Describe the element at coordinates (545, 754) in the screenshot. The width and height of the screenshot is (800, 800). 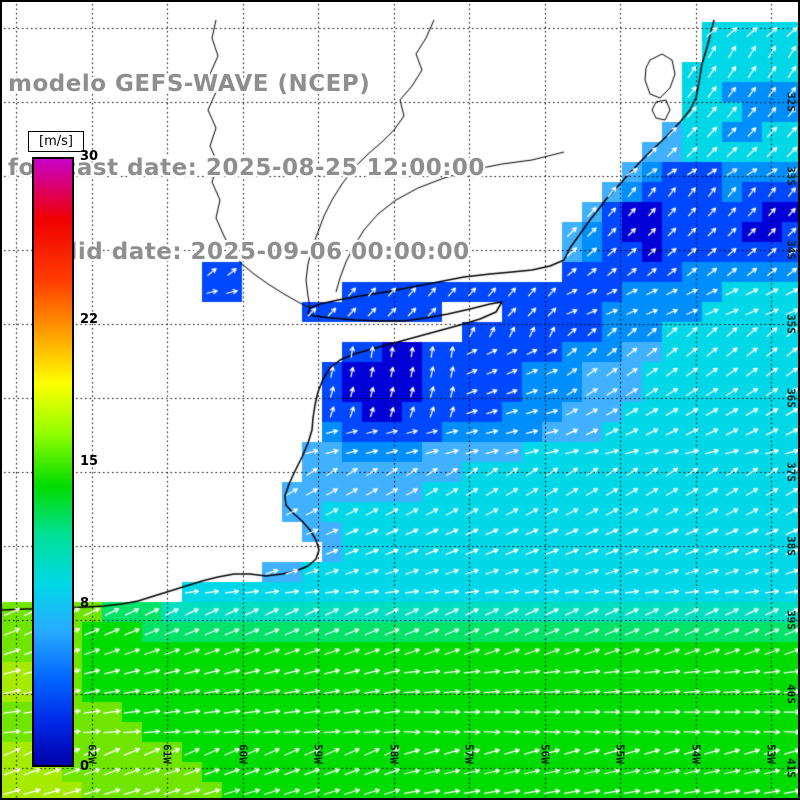
I see `longitude-label: 56W` at that location.